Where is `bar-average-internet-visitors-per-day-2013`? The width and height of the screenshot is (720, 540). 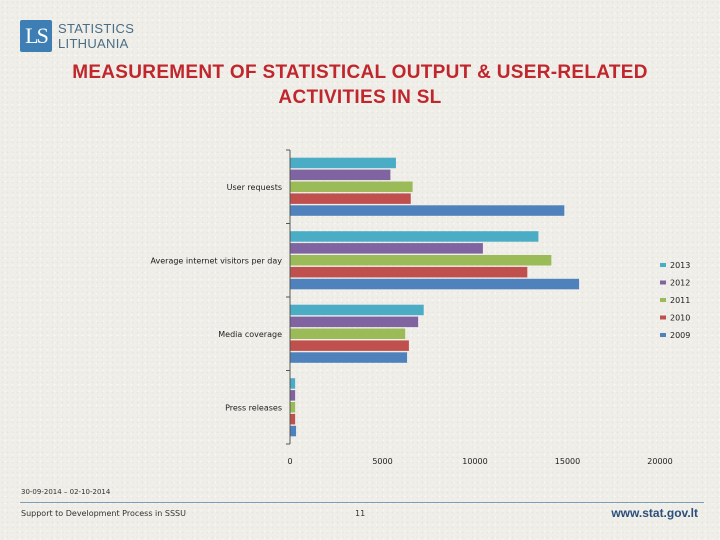
bar-average-internet-visitors-per-day-2013 is located at coordinates (414, 236).